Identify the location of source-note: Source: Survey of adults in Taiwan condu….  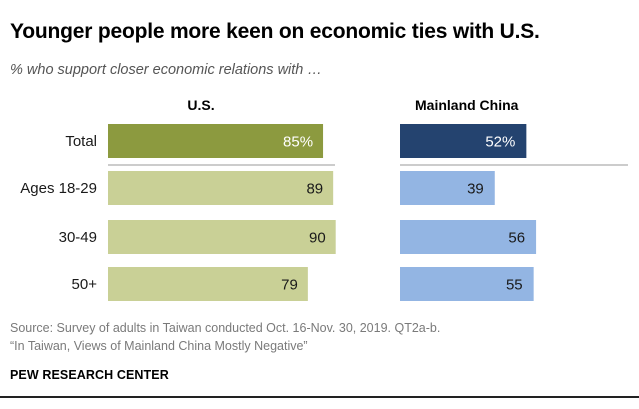
(225, 337).